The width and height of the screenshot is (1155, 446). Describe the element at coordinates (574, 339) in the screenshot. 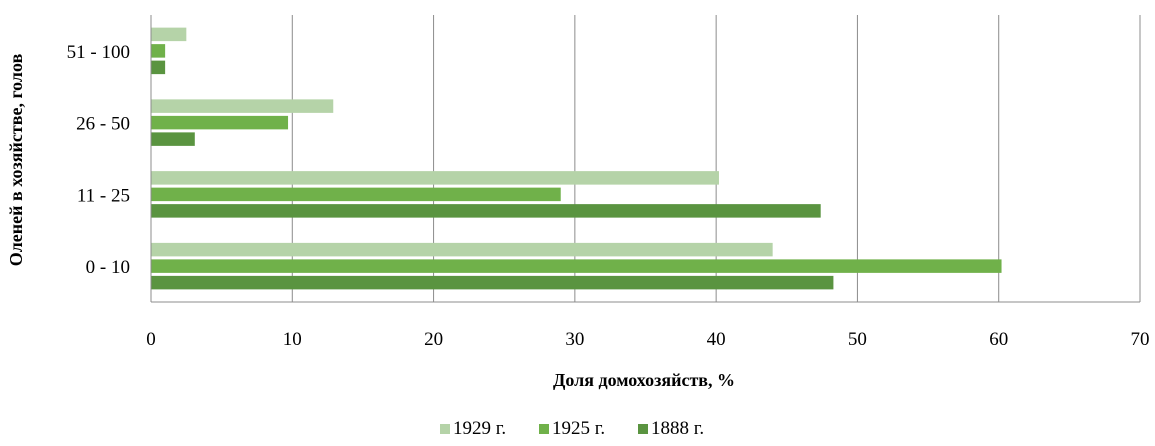

I see `x-tick-label: 30` at that location.